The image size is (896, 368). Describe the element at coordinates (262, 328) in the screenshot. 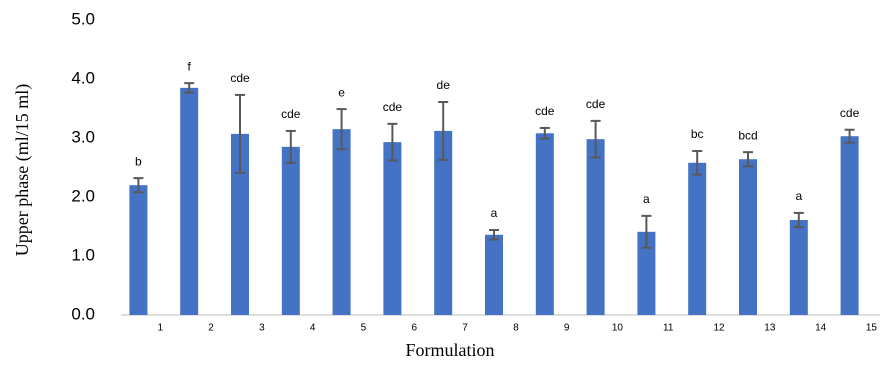

I see `x-tick-label: 3` at that location.